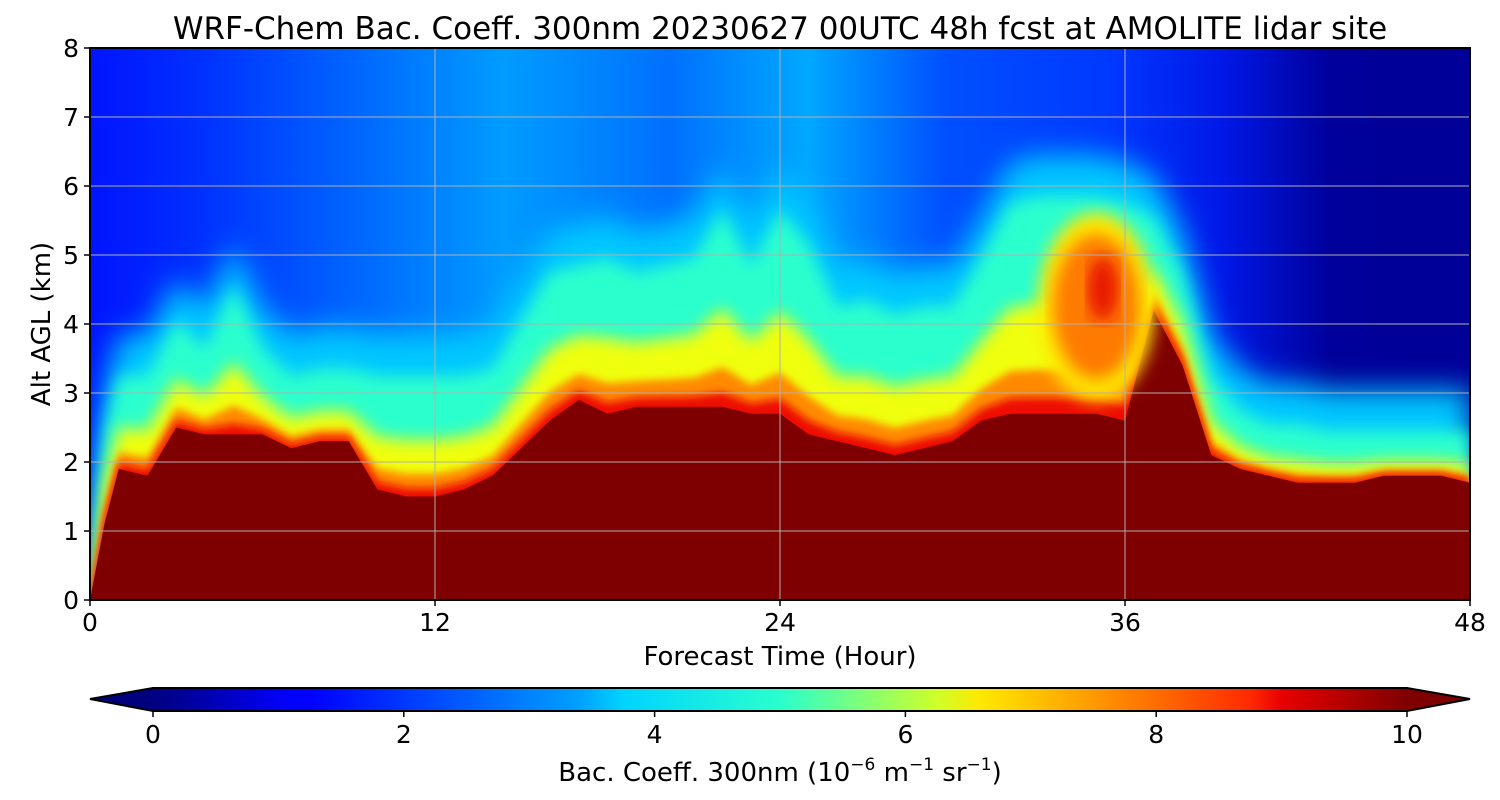  What do you see at coordinates (780, 699) in the screenshot?
I see `colorbar-gradient` at bounding box center [780, 699].